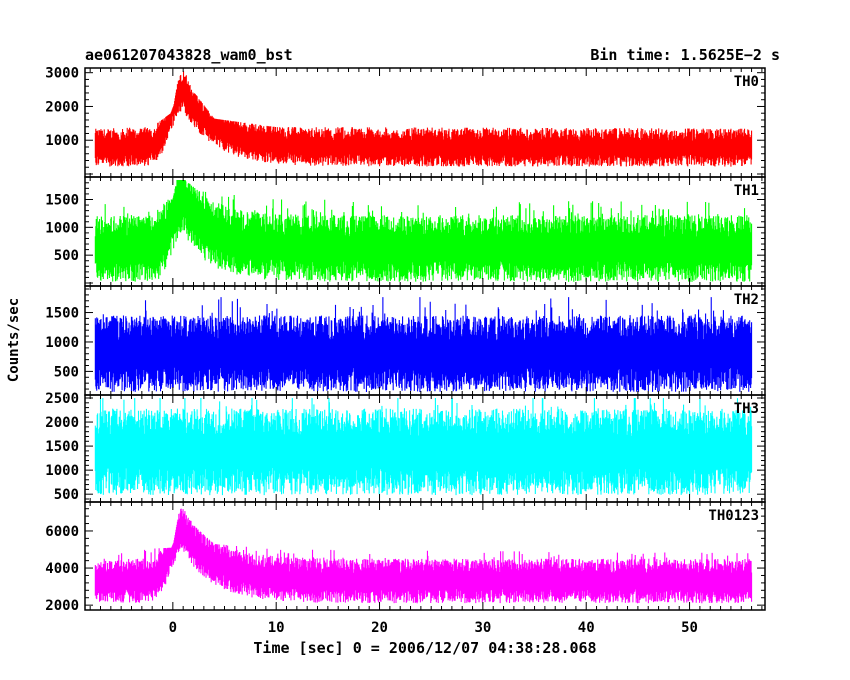 The image size is (850, 680). Describe the element at coordinates (379, 628) in the screenshot. I see `x-tick-label: 20` at that location.